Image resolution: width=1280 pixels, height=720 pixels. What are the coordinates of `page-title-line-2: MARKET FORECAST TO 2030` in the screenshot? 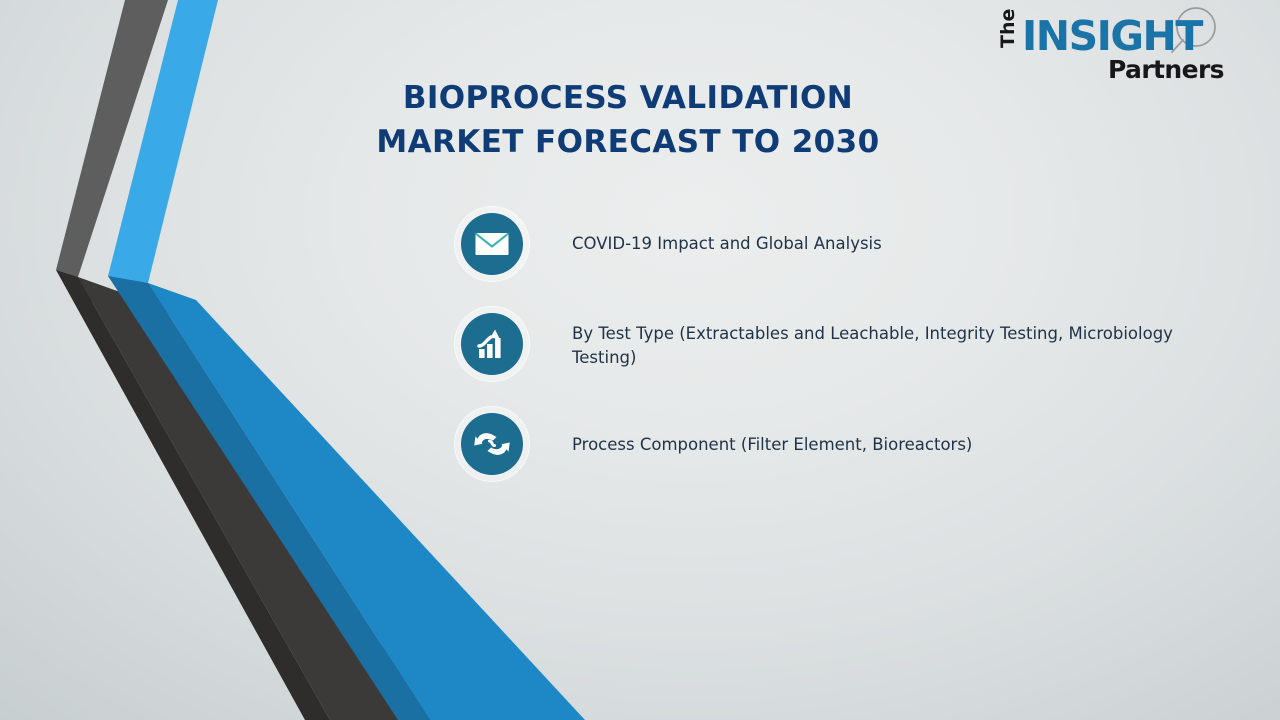 It's located at (628, 142).